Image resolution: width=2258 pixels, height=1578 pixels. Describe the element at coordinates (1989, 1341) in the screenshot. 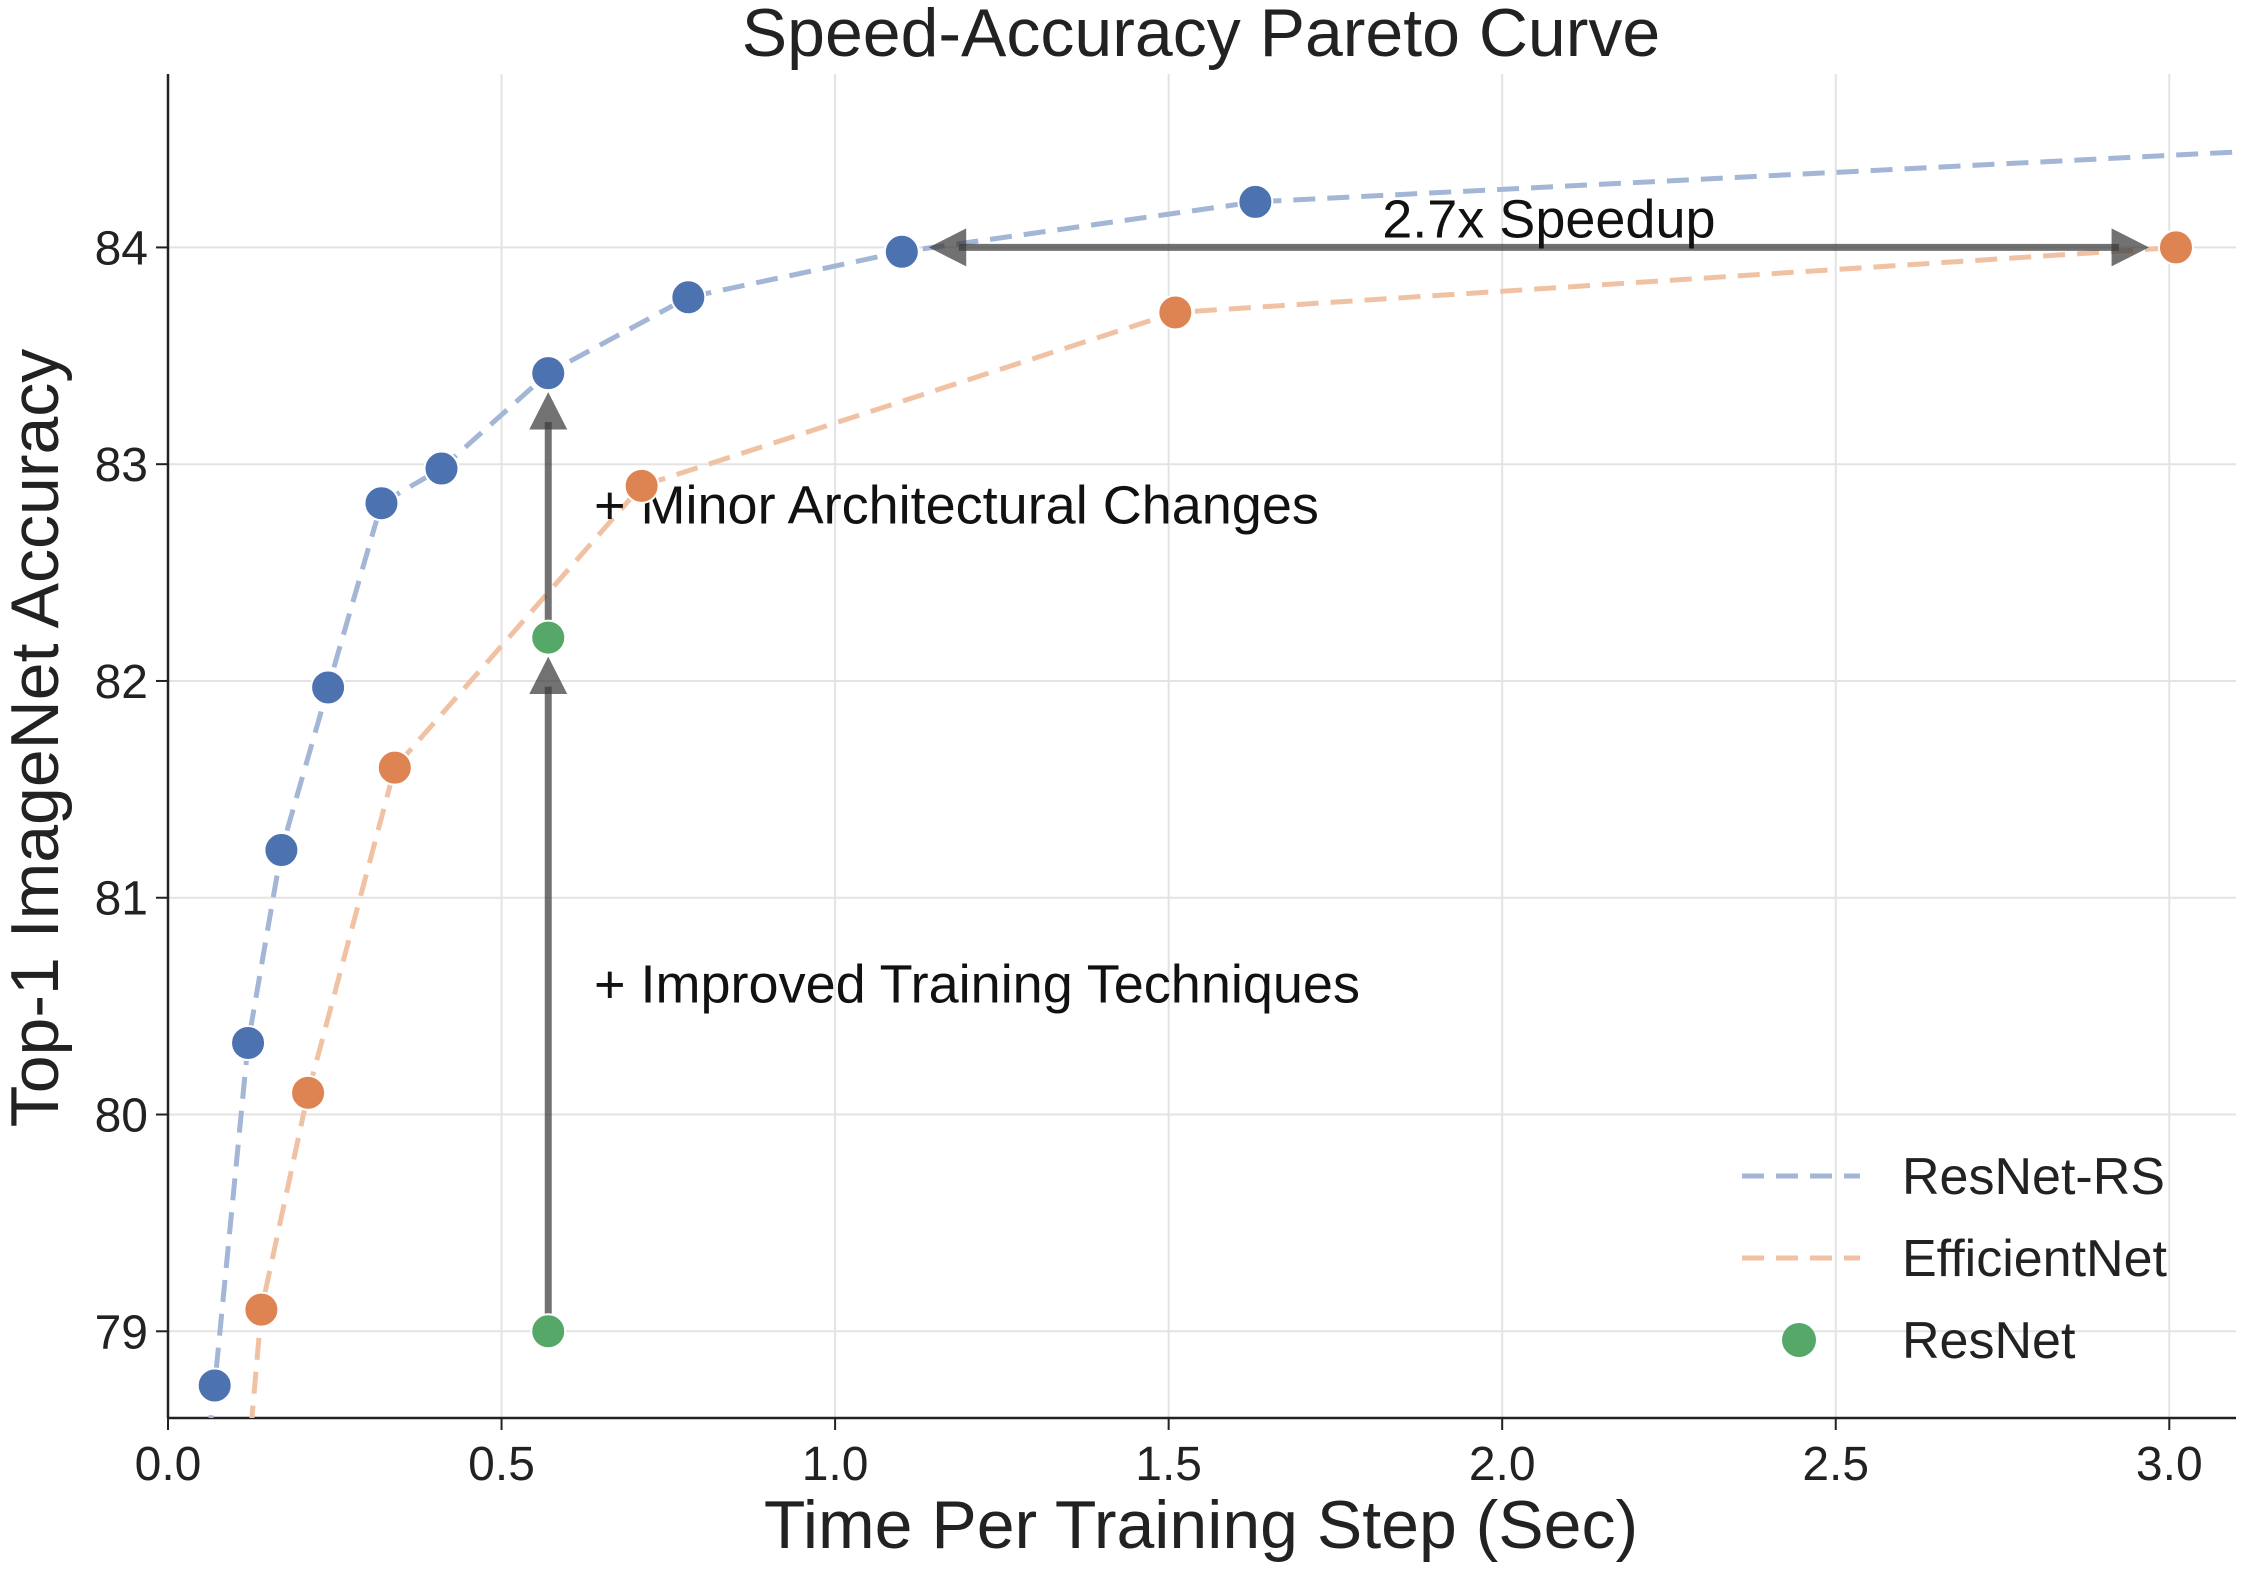

I see `legend-label: ResNet` at that location.